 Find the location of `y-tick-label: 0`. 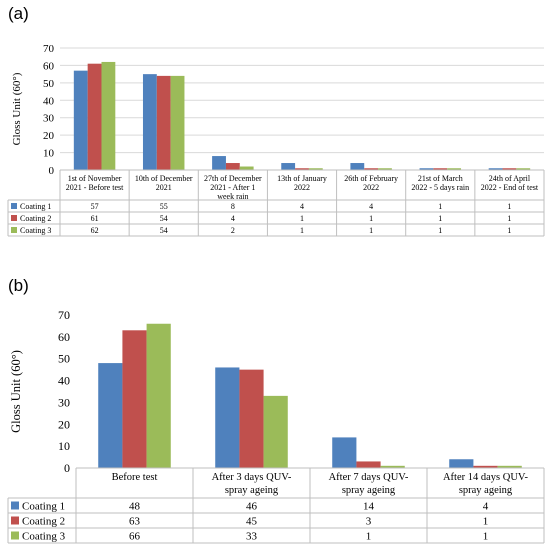

y-tick-label: 0 is located at coordinates (52, 171).